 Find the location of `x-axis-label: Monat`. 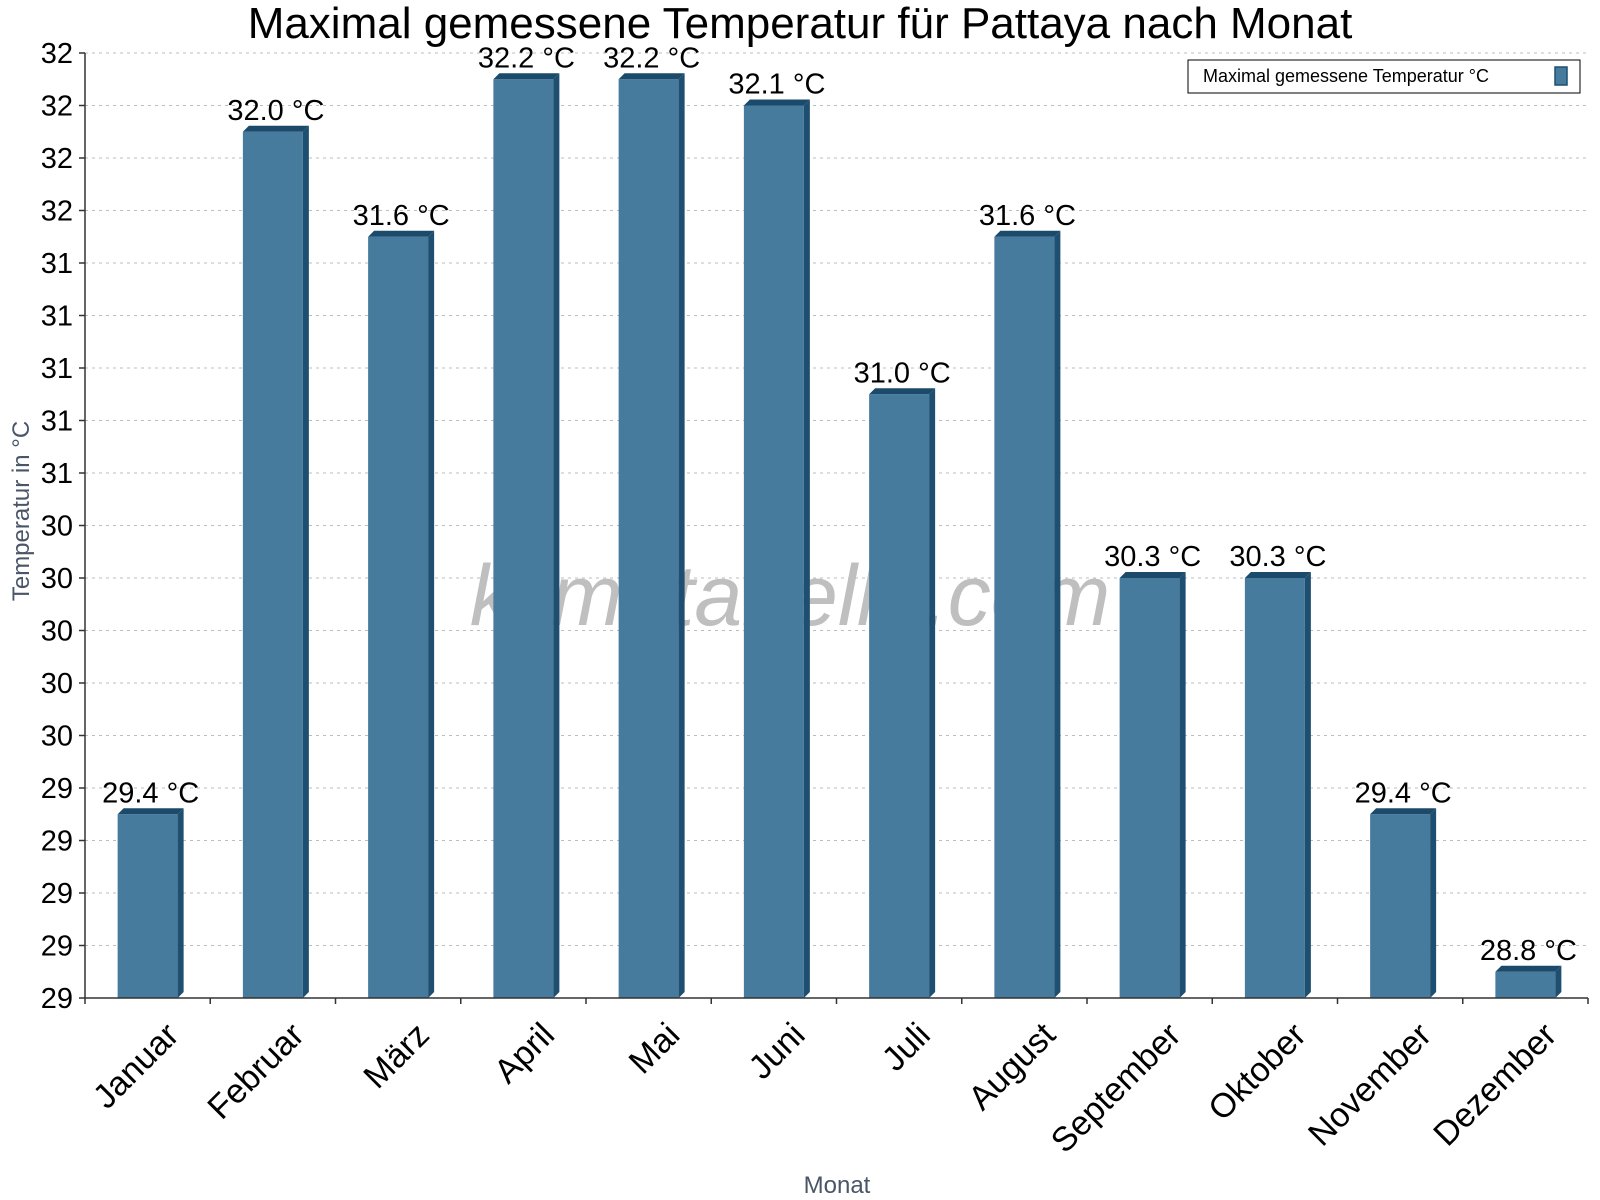

x-axis-label: Monat is located at coordinates (837, 1185).